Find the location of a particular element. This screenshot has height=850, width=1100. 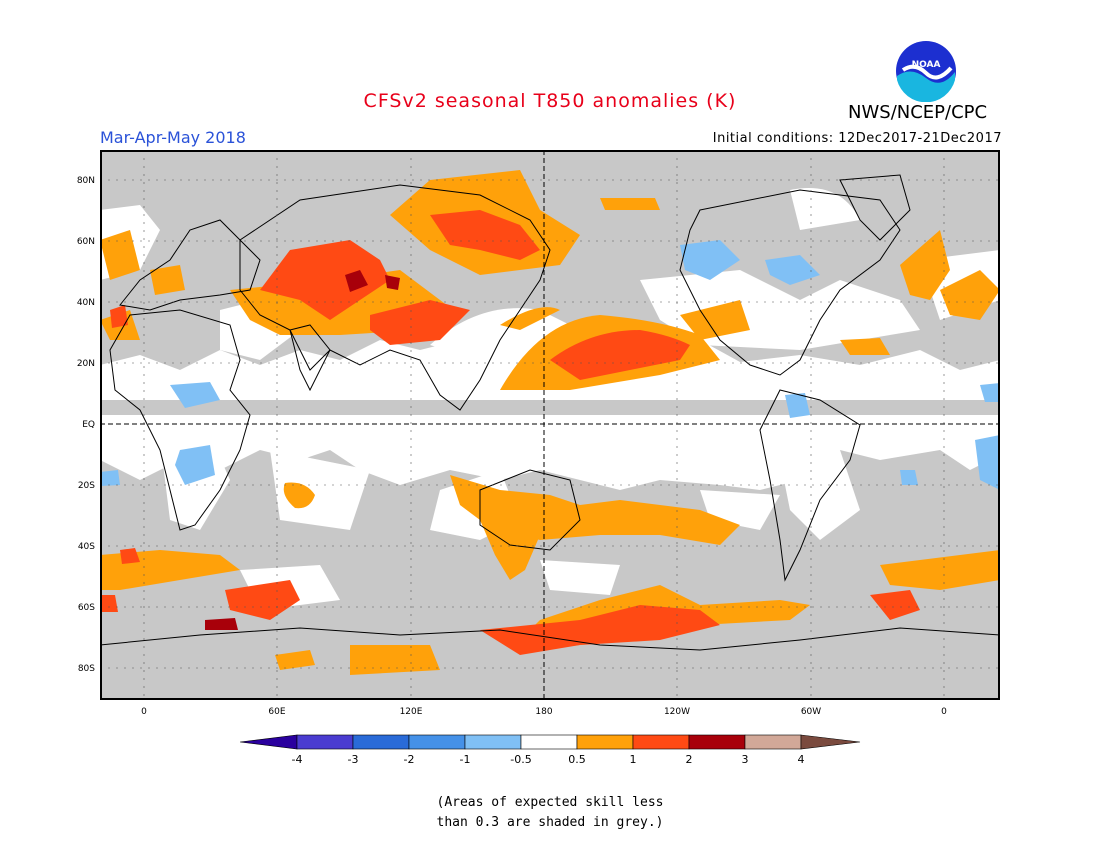

latitude-axis: 80N 60N 40N 20N EQ 20S 40S 60S 80S is located at coordinates (86, 425).